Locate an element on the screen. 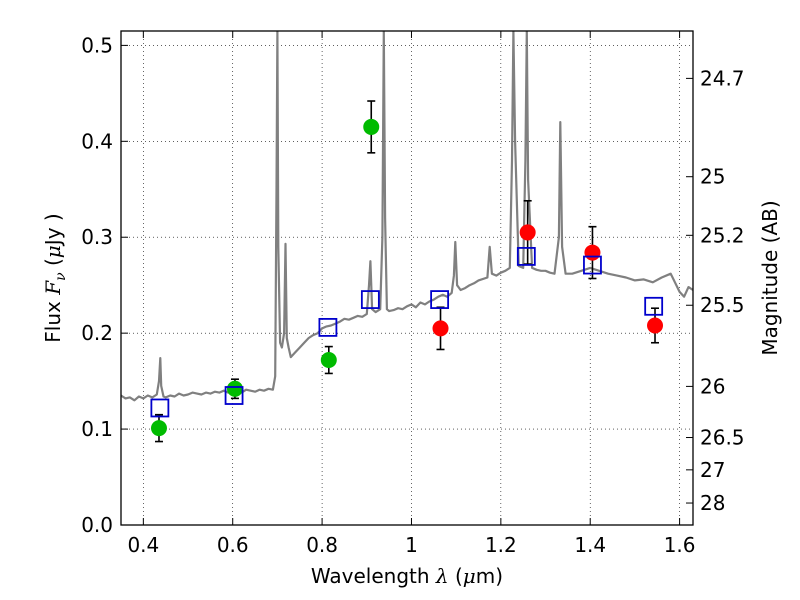 The height and width of the screenshot is (600, 800). y-tick-label: 0.1 is located at coordinates (97, 429).